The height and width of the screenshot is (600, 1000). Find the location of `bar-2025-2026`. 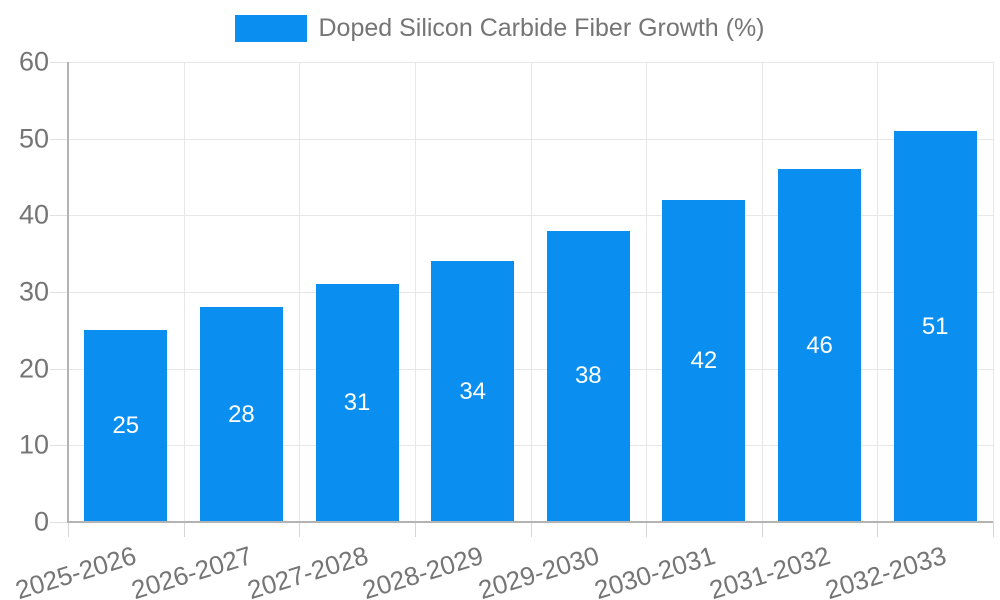

bar-2025-2026 is located at coordinates (126, 426).